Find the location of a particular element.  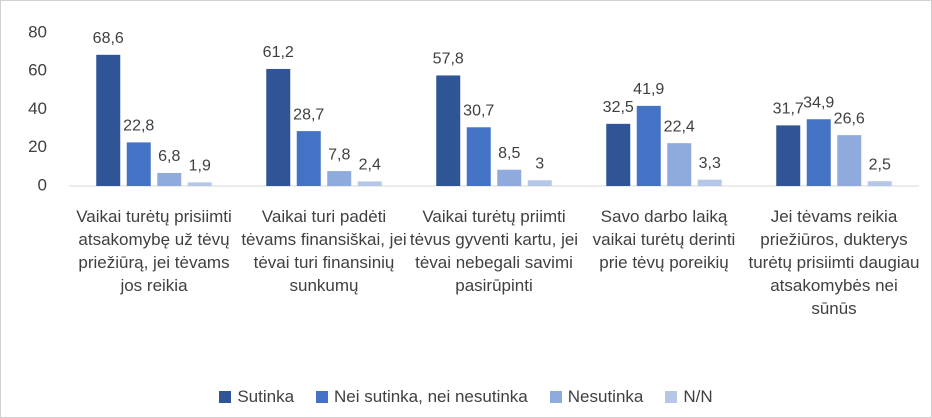

y-tick-label: 60 is located at coordinates (37, 70).